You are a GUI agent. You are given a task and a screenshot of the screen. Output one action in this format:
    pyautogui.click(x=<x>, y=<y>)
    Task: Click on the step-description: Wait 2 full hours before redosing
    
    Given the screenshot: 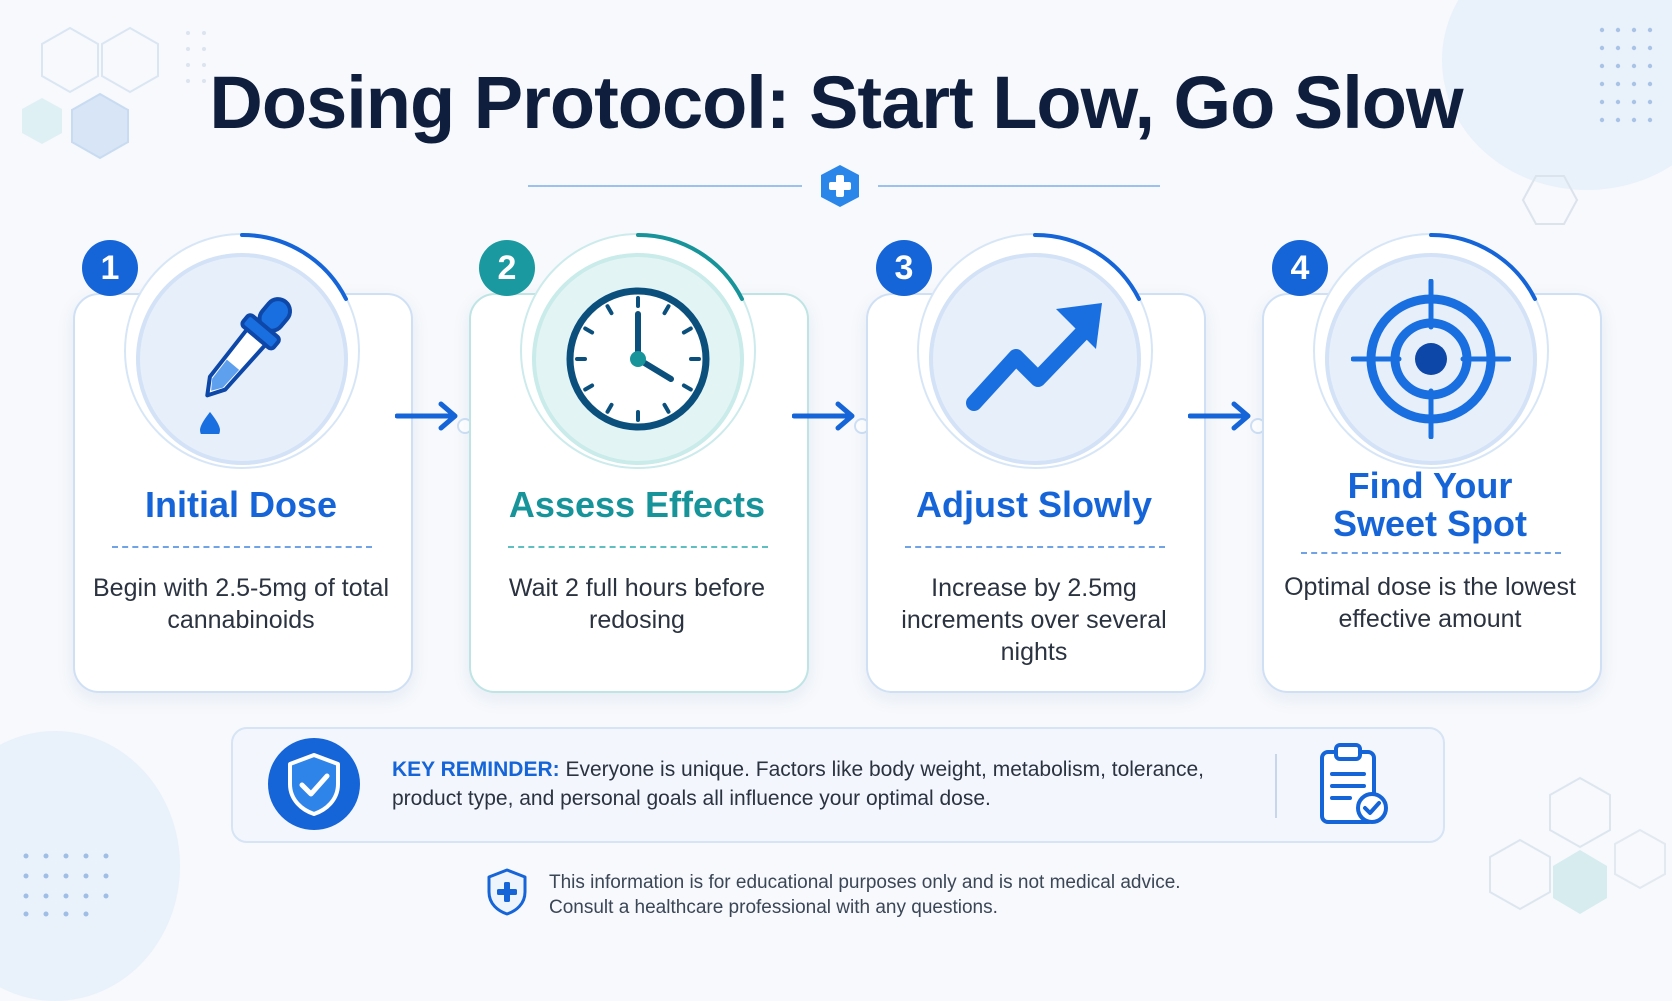 What is the action you would take?
    pyautogui.click(x=637, y=604)
    